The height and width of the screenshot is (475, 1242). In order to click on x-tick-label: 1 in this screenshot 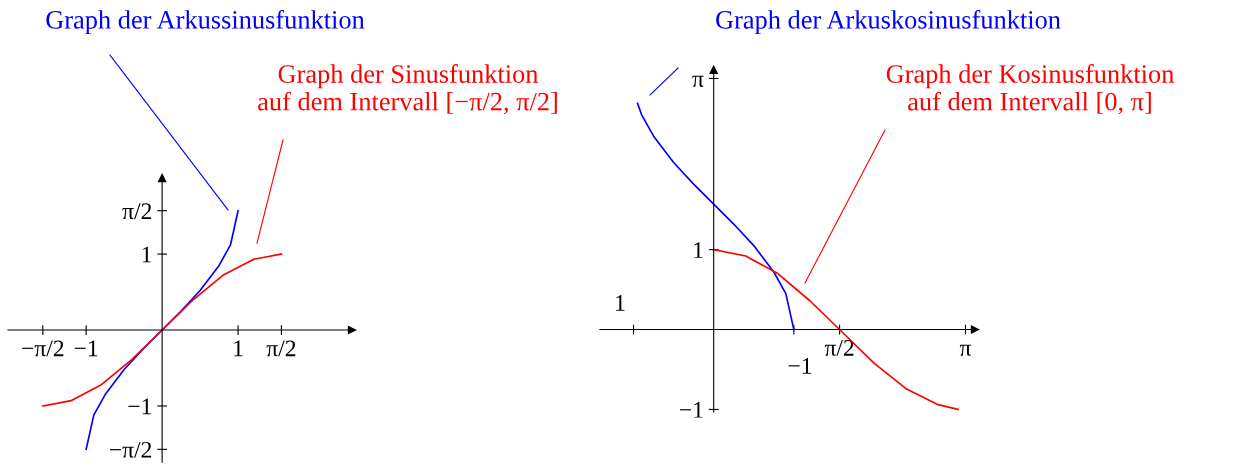, I will do `click(238, 348)`.